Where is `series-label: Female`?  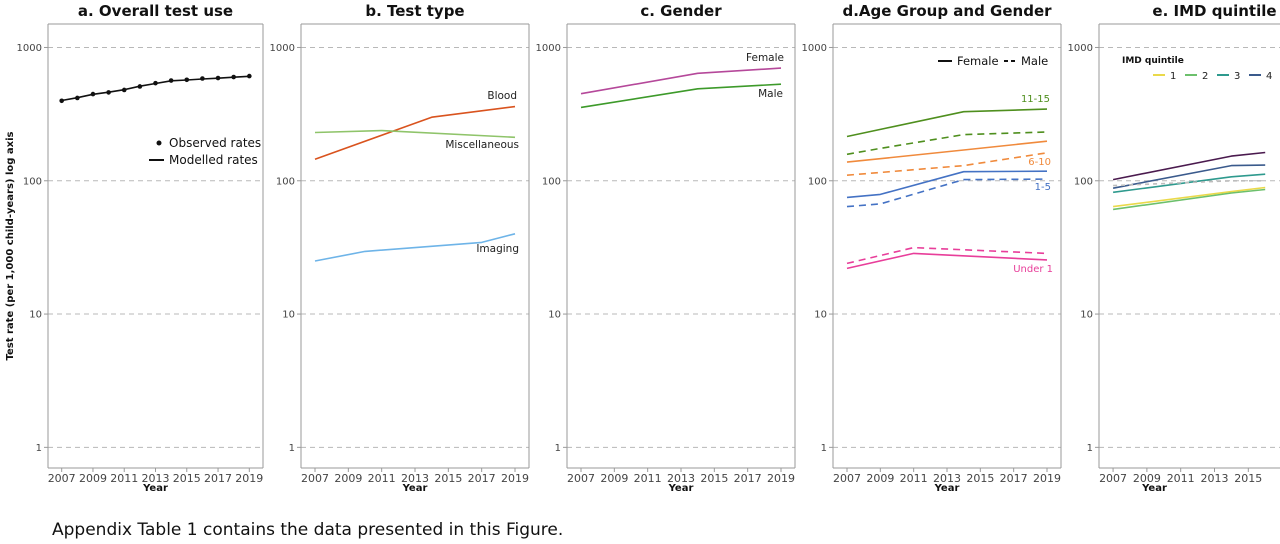 series-label: Female is located at coordinates (765, 58).